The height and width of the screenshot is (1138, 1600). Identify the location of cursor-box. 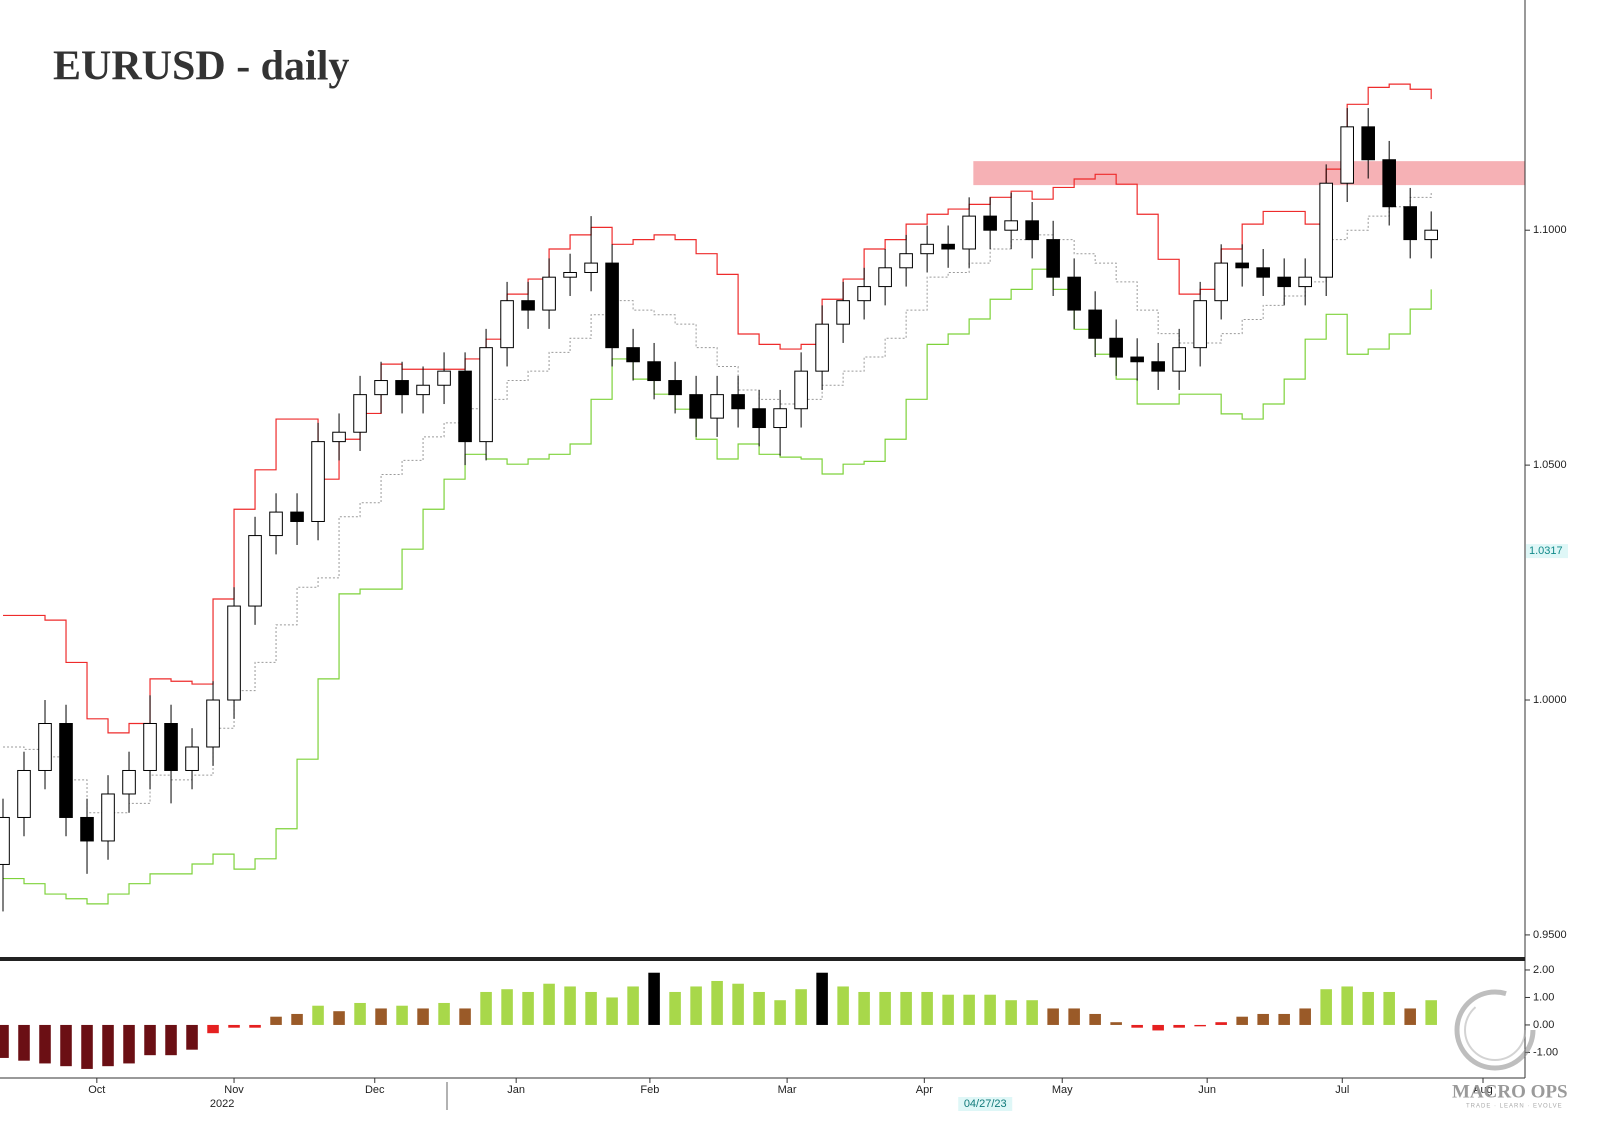
(985, 1104).